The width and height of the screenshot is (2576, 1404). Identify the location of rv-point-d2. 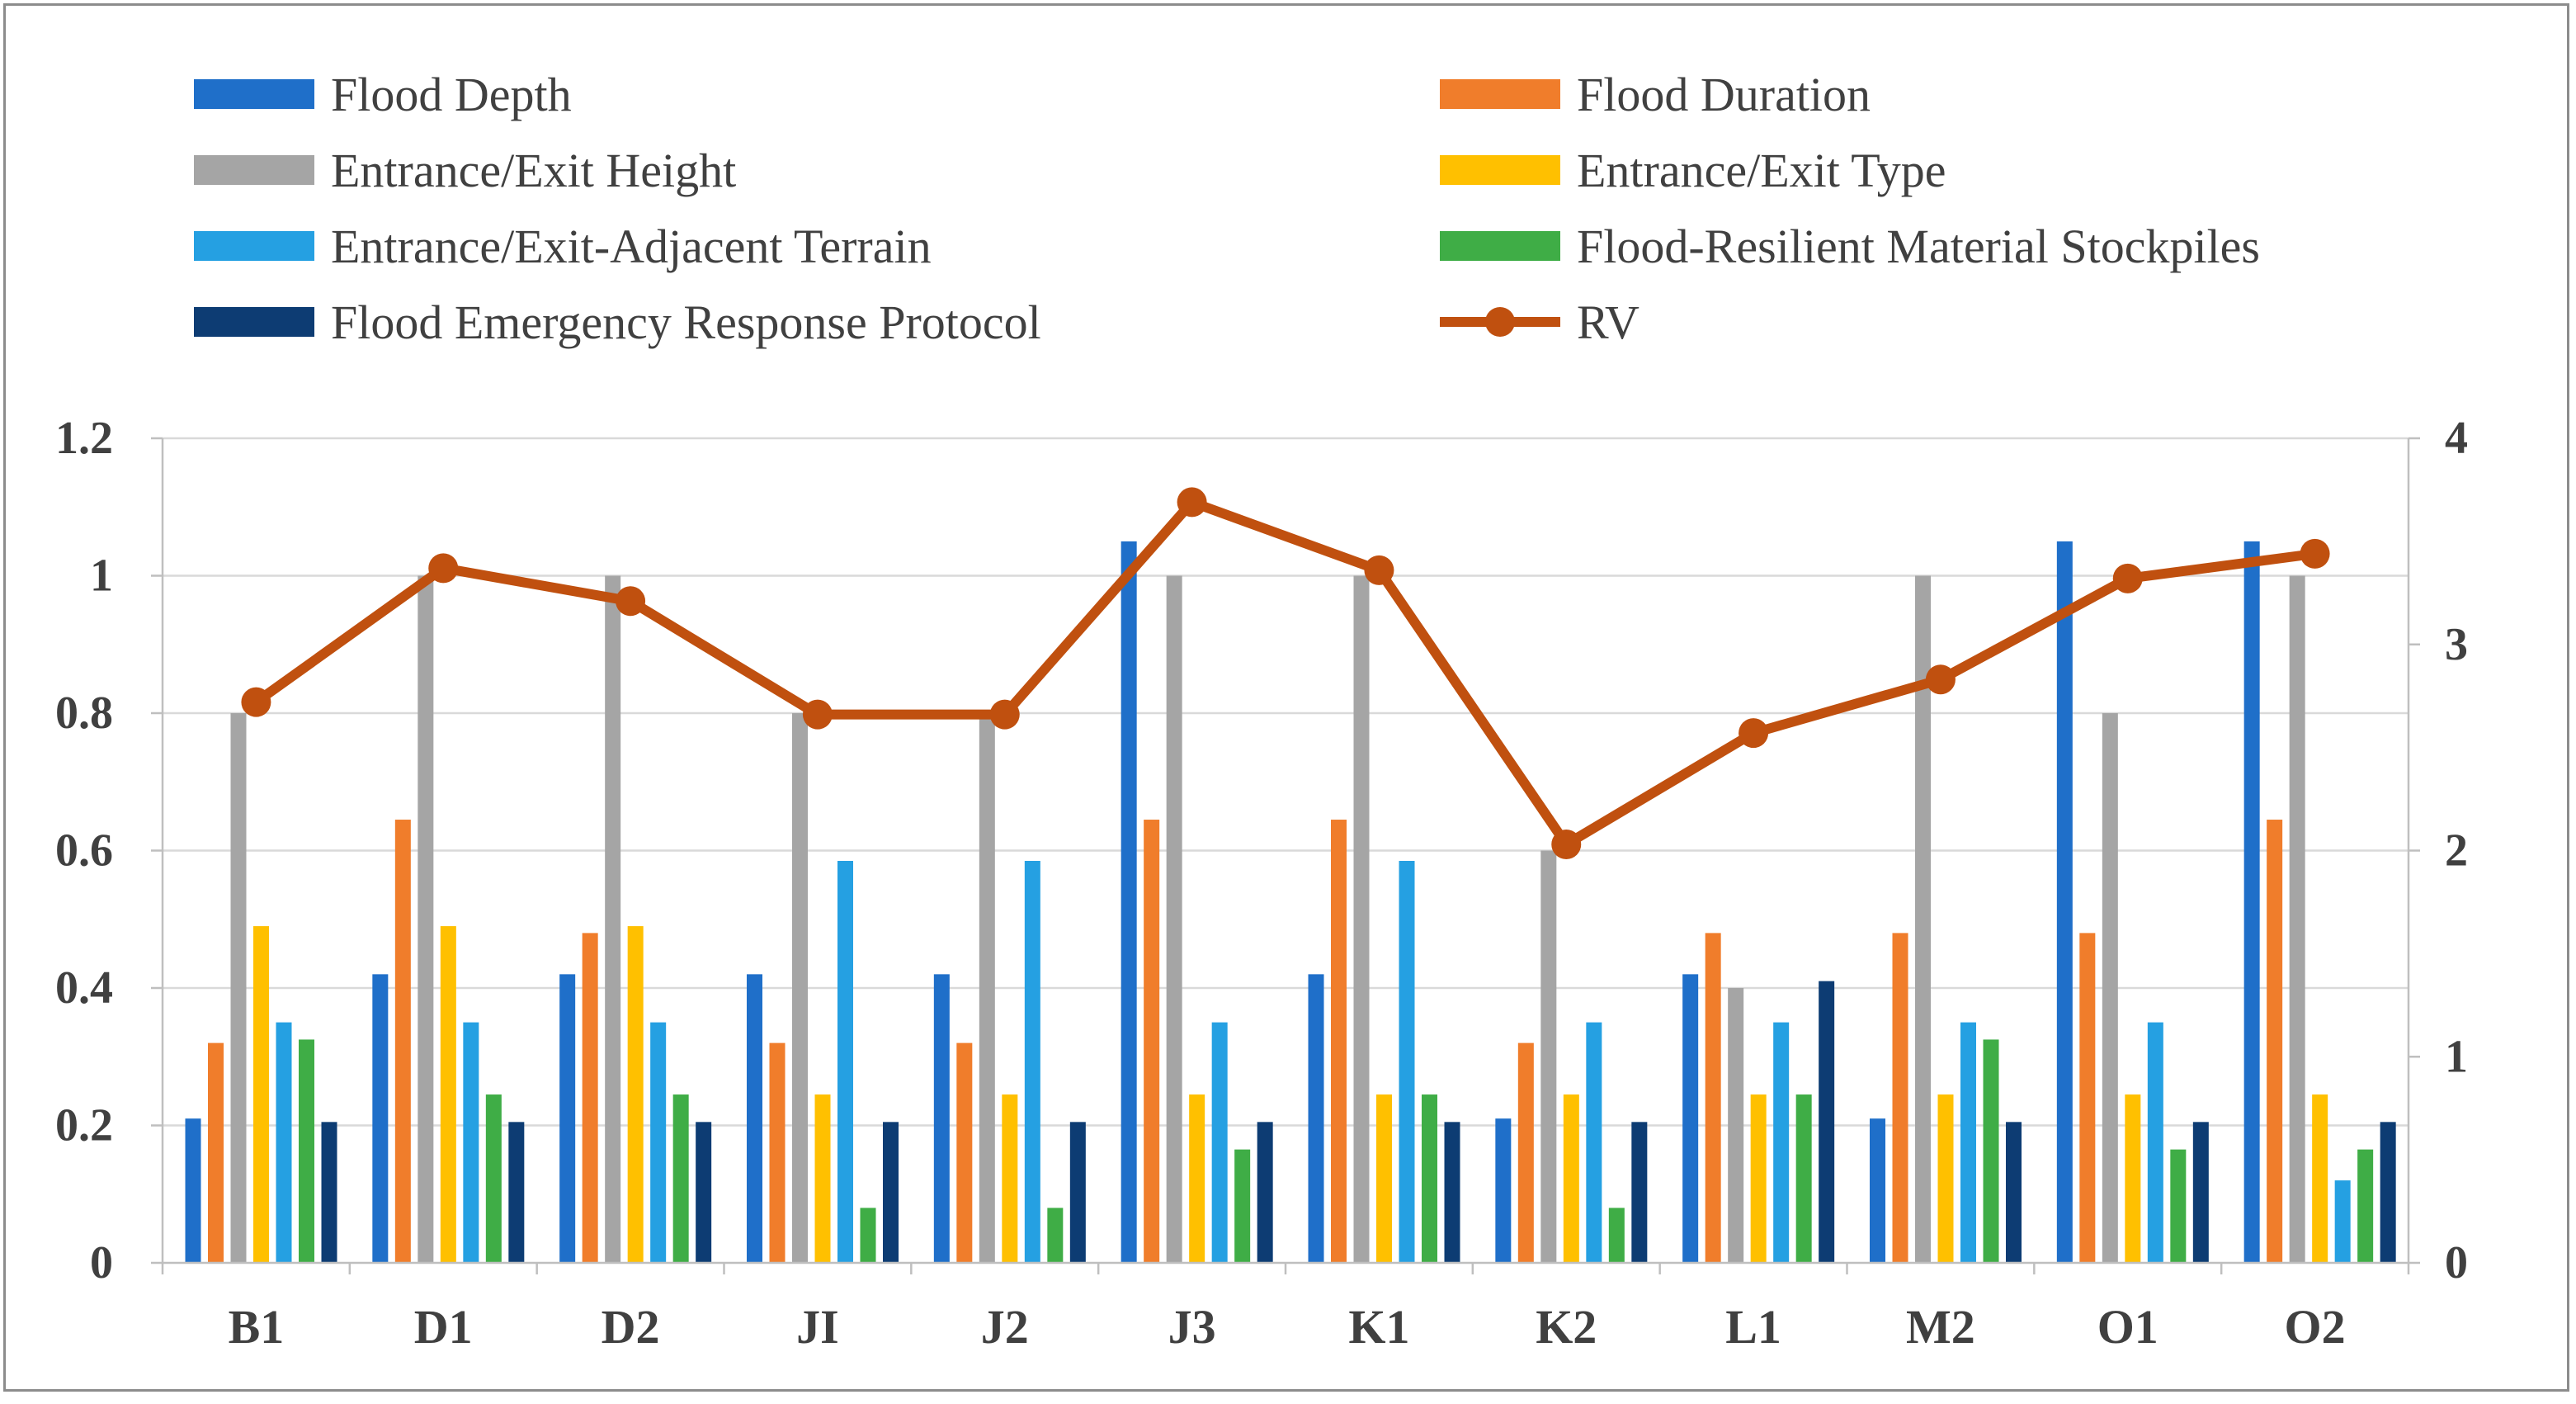
(631, 601).